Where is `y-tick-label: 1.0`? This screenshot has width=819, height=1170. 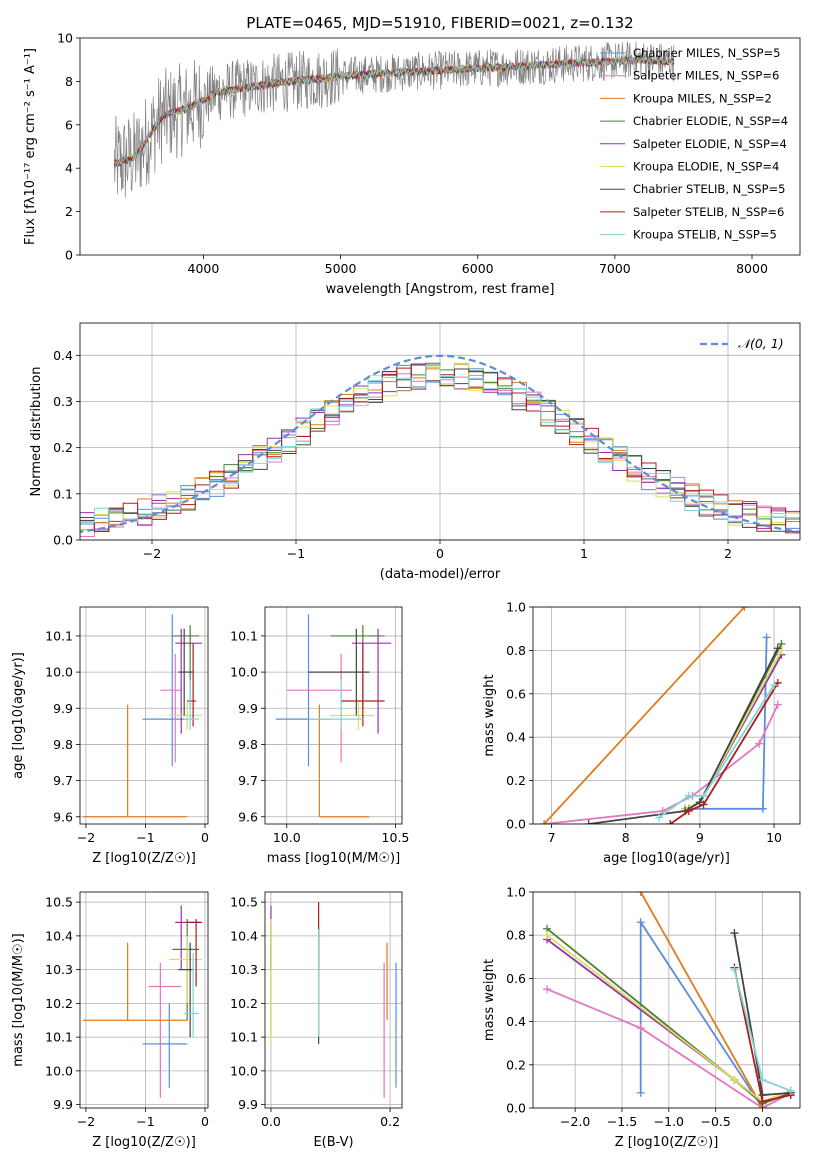 y-tick-label: 1.0 is located at coordinates (516, 607).